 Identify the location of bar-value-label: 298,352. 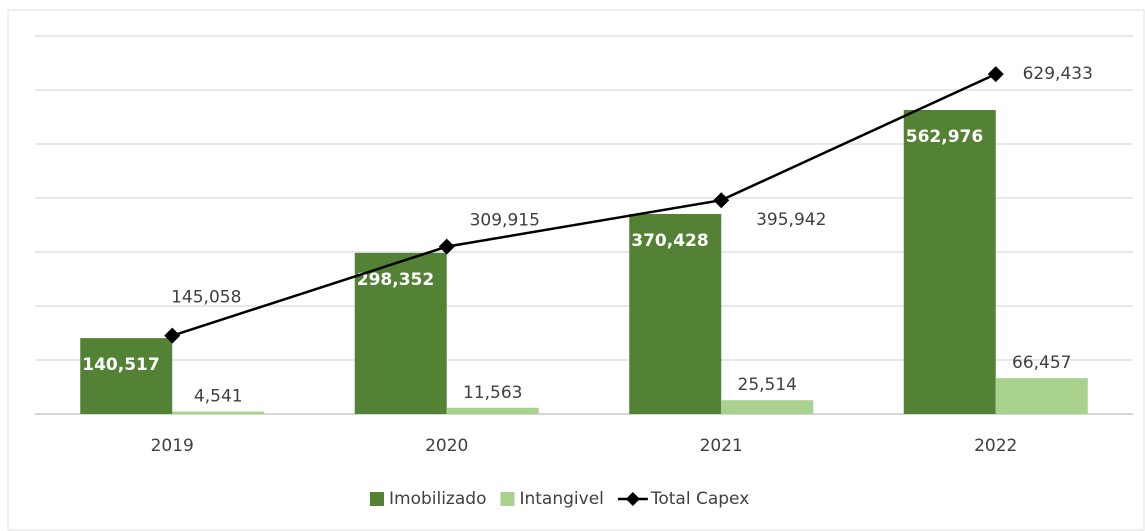
(395, 280).